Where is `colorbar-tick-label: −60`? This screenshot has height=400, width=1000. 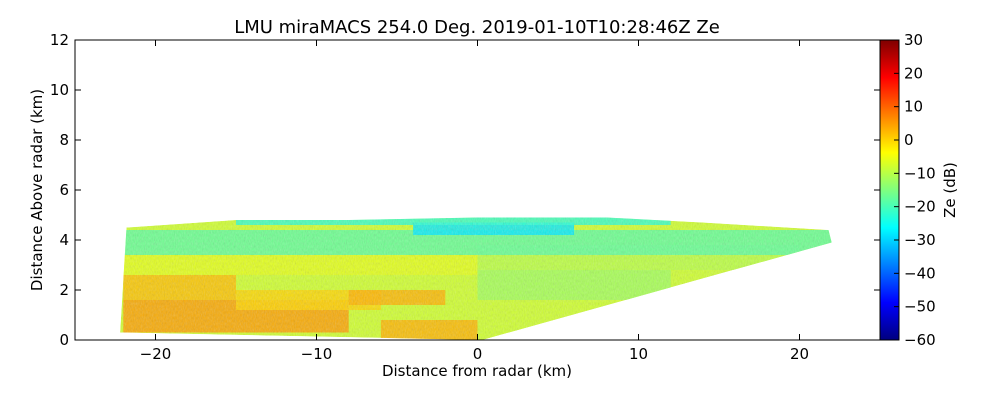
colorbar-tick-label: −60 is located at coordinates (920, 340).